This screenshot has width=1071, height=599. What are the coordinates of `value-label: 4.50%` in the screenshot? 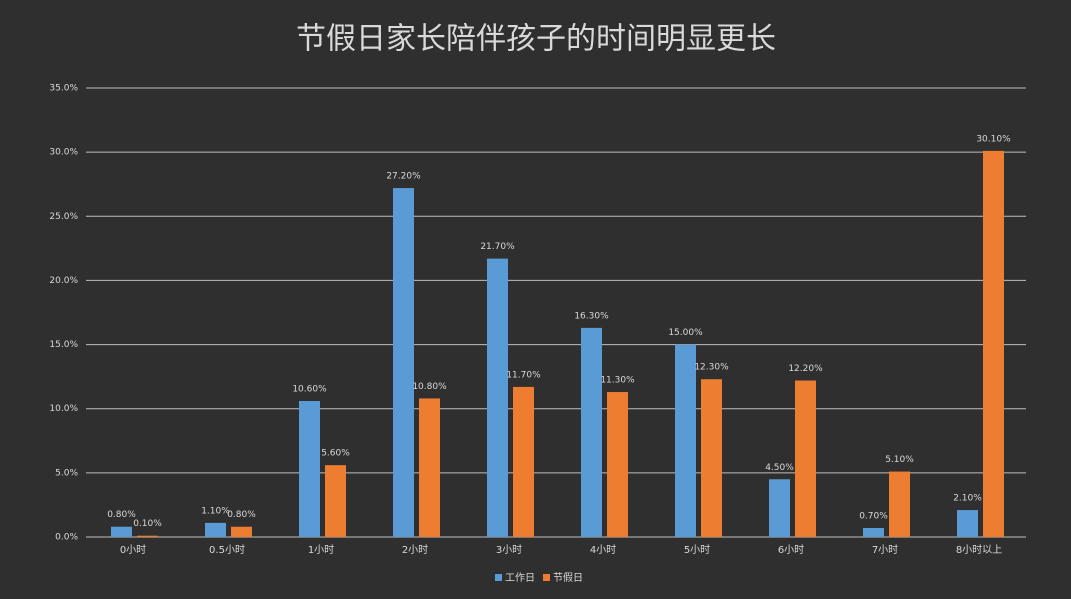 It's located at (779, 468).